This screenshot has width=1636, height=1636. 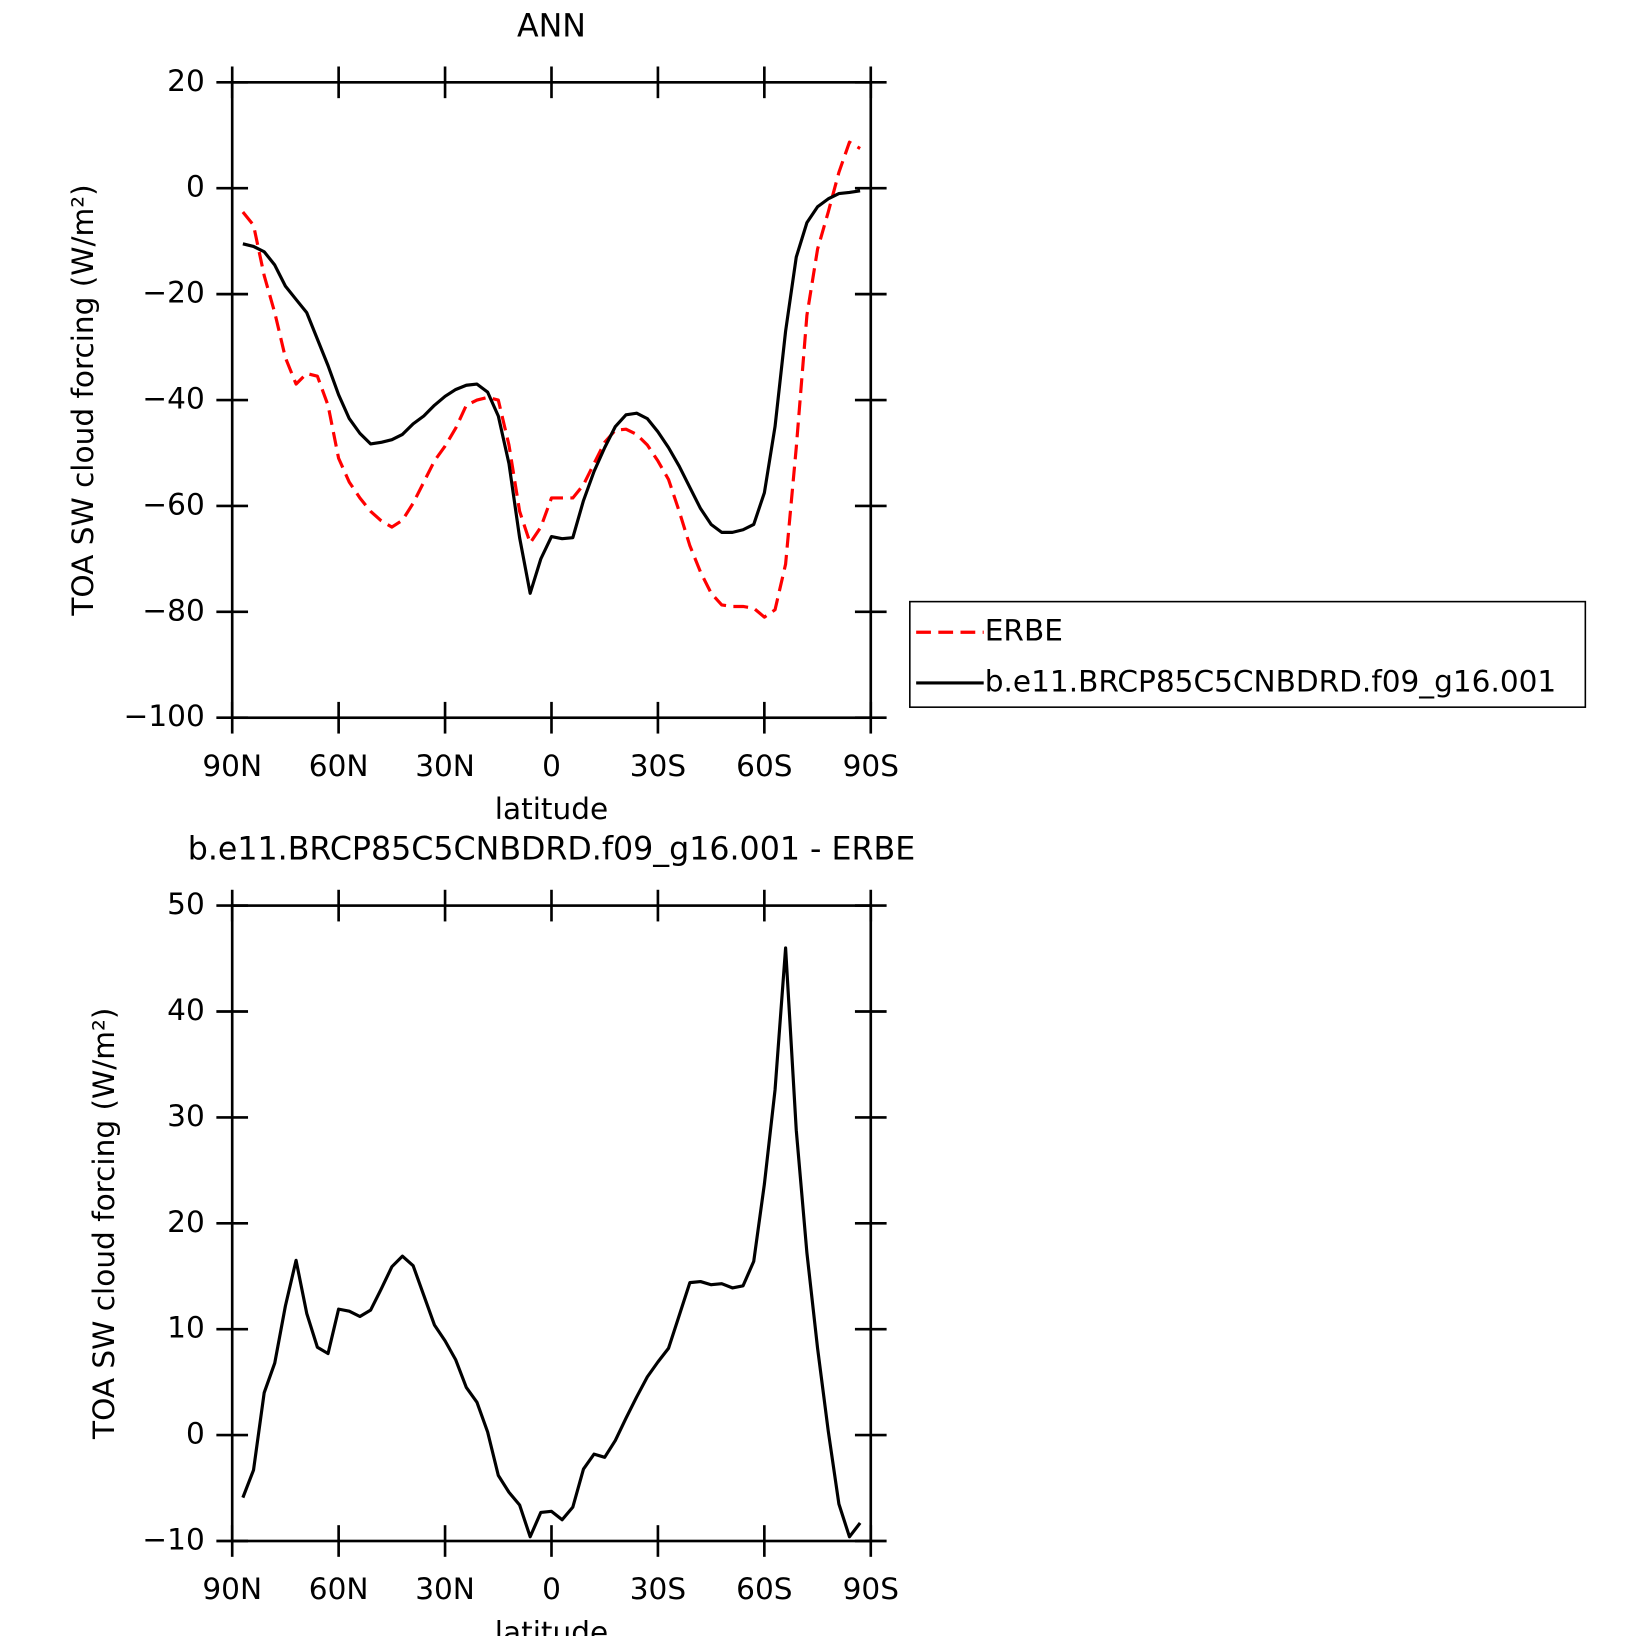 What do you see at coordinates (186, 1328) in the screenshot?
I see `y-tick-label: 10` at bounding box center [186, 1328].